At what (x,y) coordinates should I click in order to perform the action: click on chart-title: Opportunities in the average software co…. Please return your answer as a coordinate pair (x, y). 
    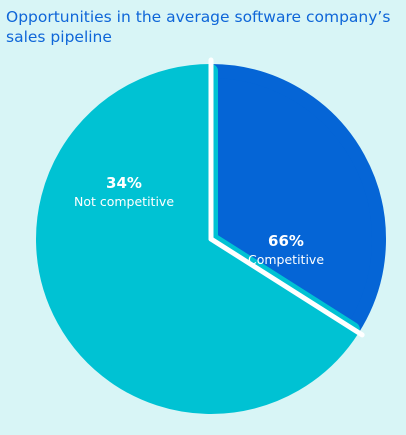
    Looking at the image, I should click on (198, 27).